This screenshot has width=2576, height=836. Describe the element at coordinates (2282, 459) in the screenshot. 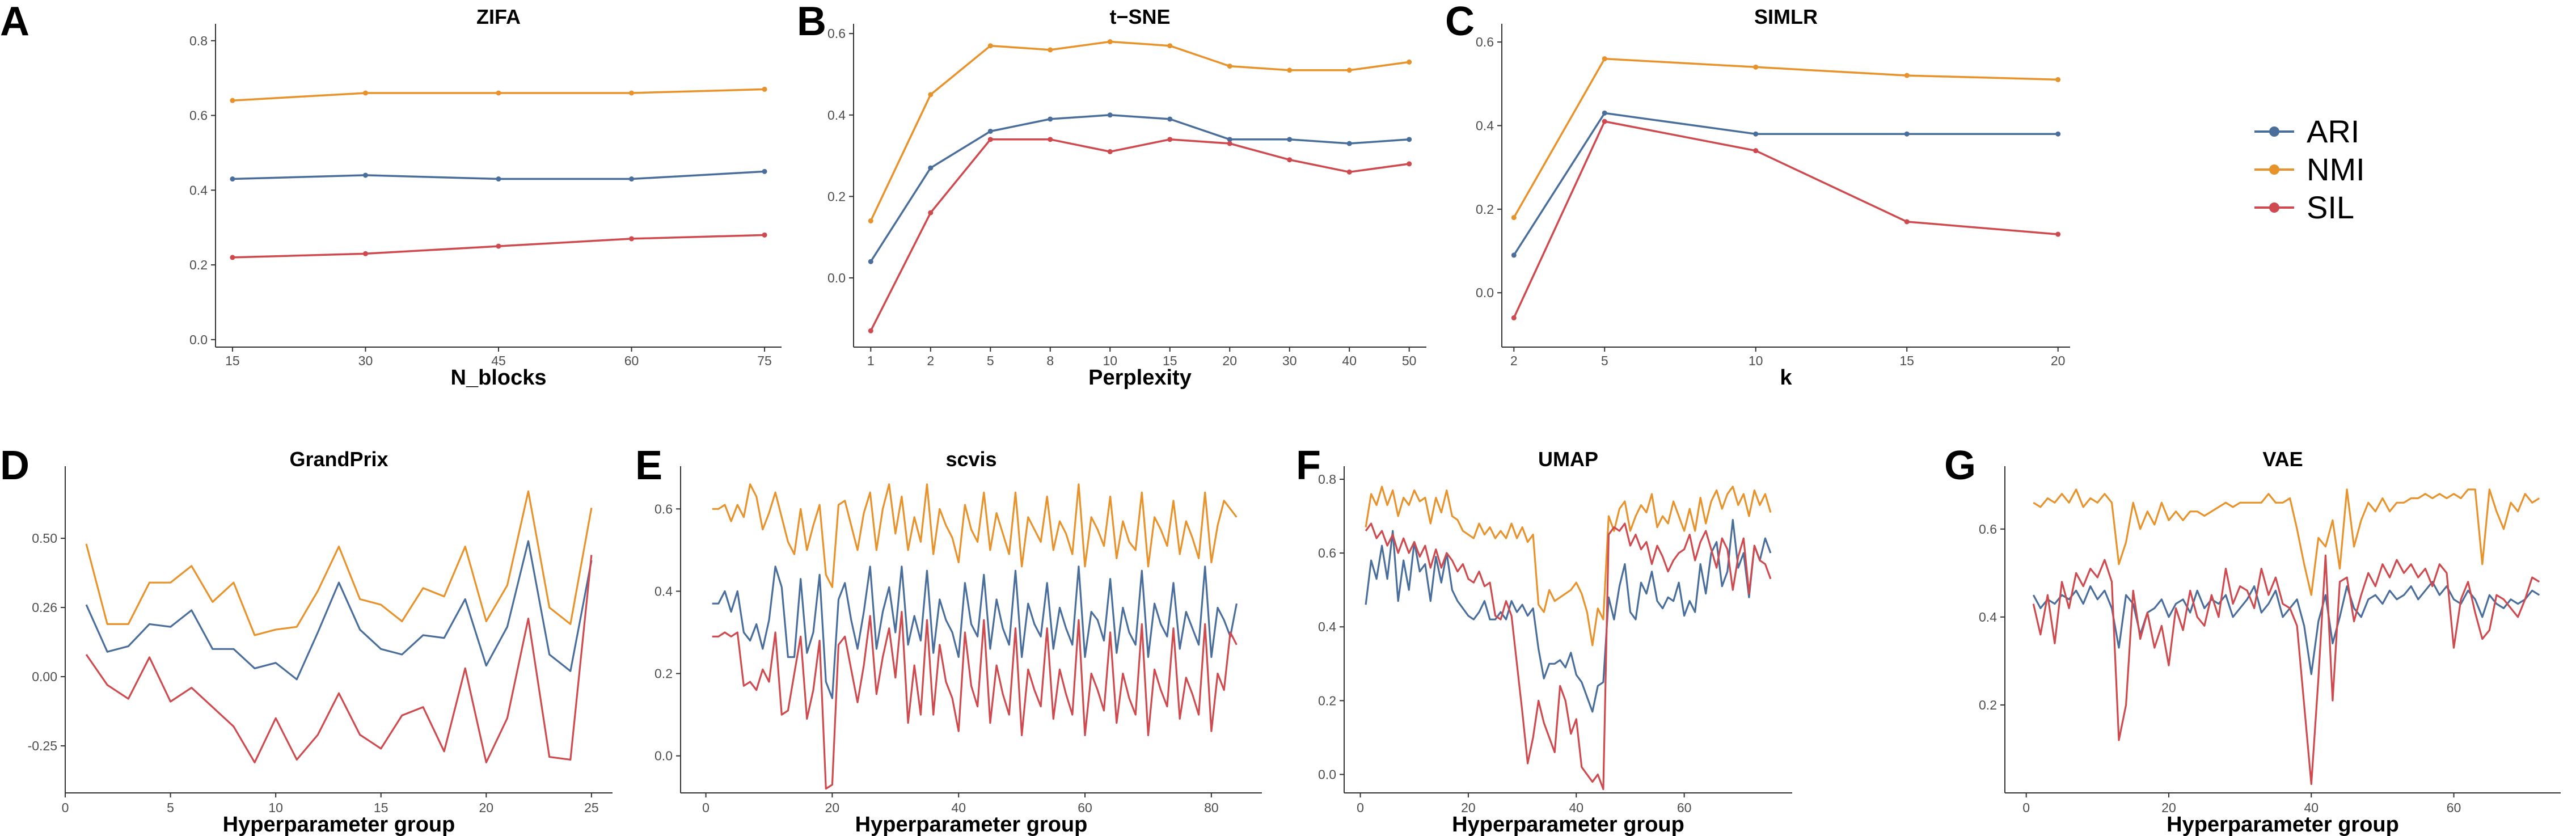

I see `chart-title: VAE` at that location.